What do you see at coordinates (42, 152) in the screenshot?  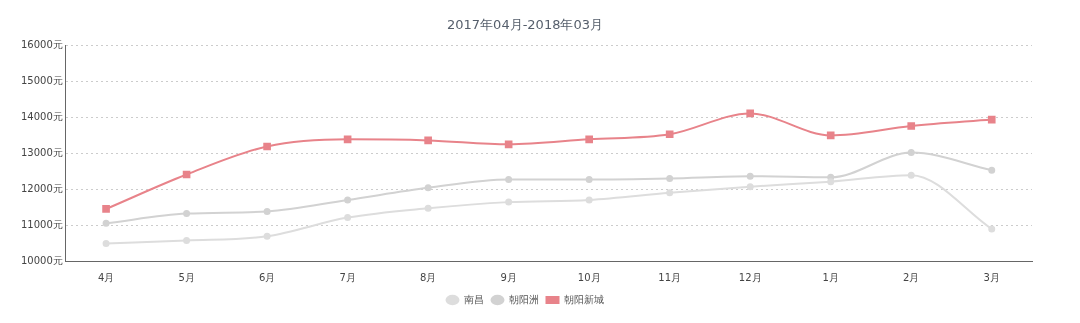 I see `y-tick-label: 13000元` at bounding box center [42, 152].